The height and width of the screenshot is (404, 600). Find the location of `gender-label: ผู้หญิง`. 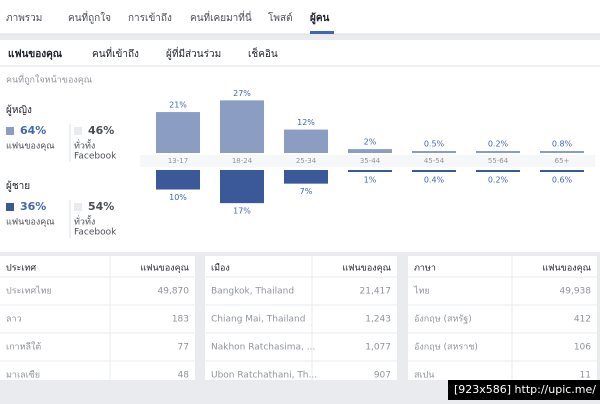

gender-label: ผู้หญิง is located at coordinates (19, 110).